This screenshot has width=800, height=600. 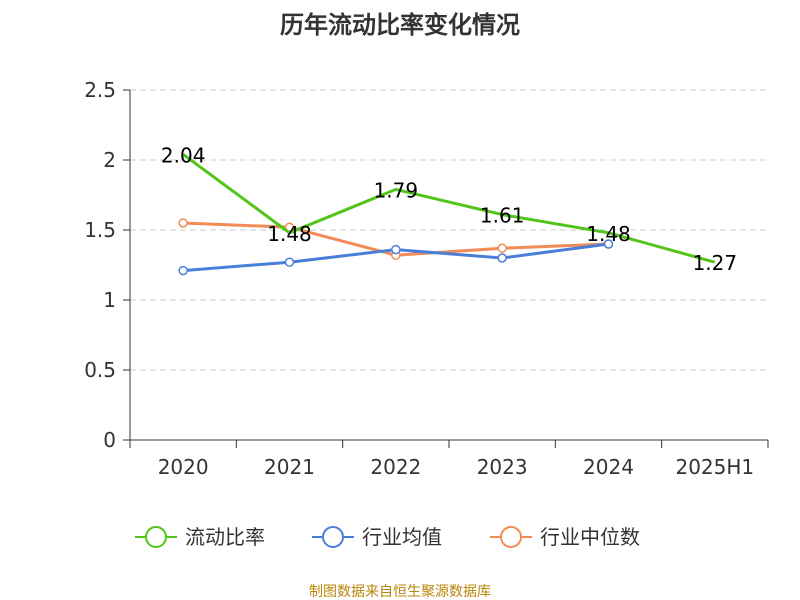 I want to click on x-tick-label: 2021, so click(x=289, y=467).